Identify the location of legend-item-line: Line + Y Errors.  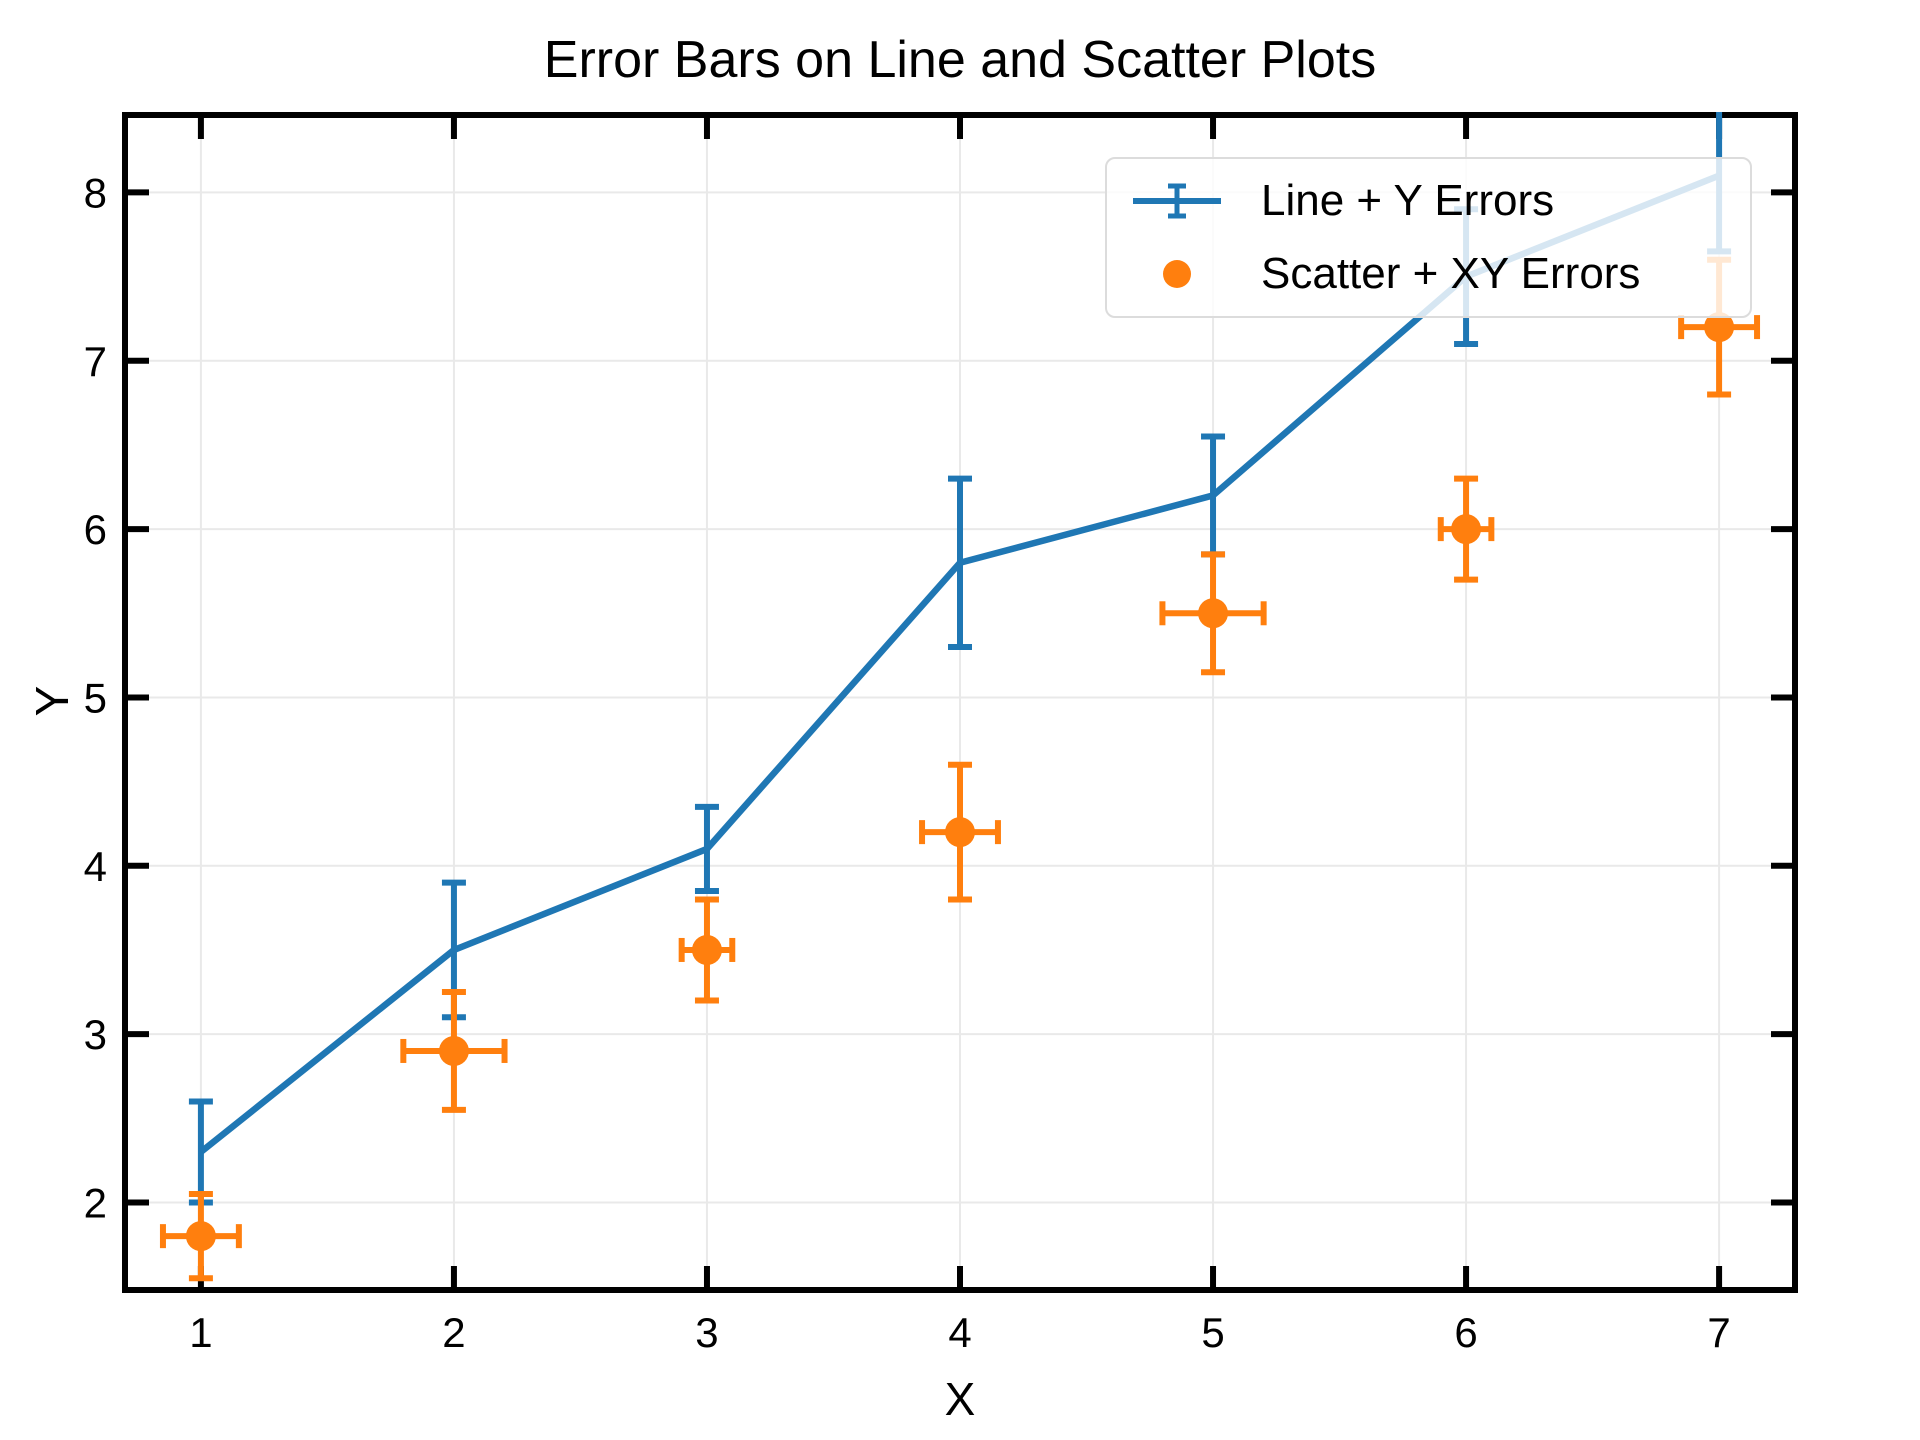
(1428, 201).